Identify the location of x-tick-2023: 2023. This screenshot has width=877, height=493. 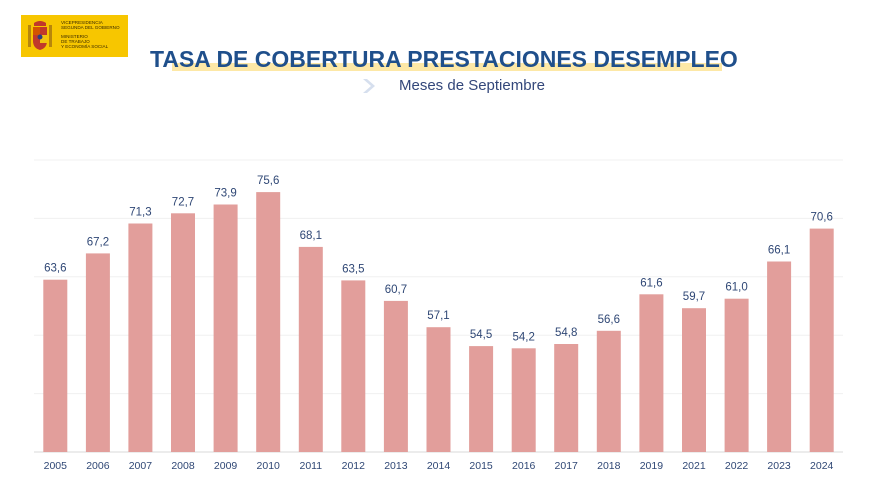
(779, 466).